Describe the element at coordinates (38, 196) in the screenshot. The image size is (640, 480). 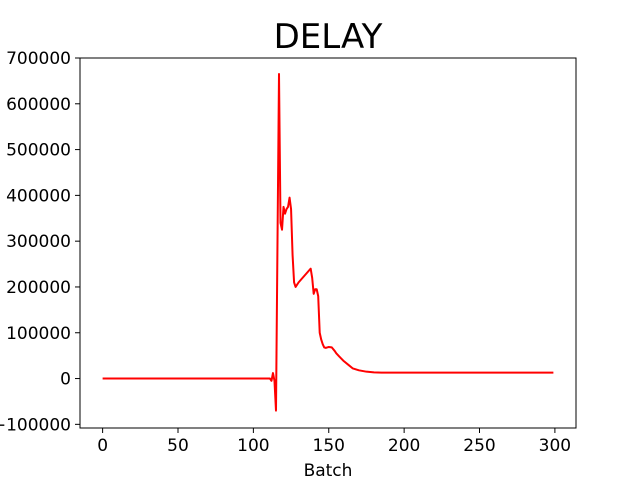
I see `y-tick-label: 400000` at that location.